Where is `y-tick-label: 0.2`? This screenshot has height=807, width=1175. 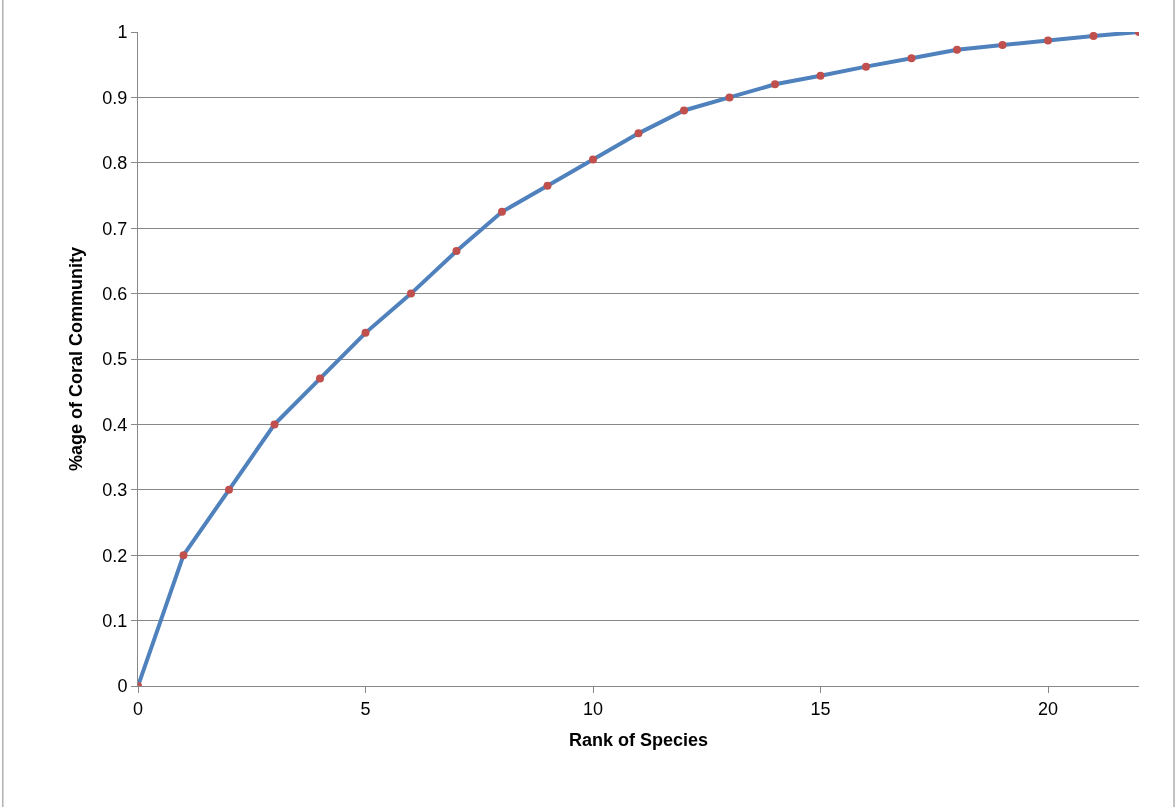
y-tick-label: 0.2 is located at coordinates (115, 555).